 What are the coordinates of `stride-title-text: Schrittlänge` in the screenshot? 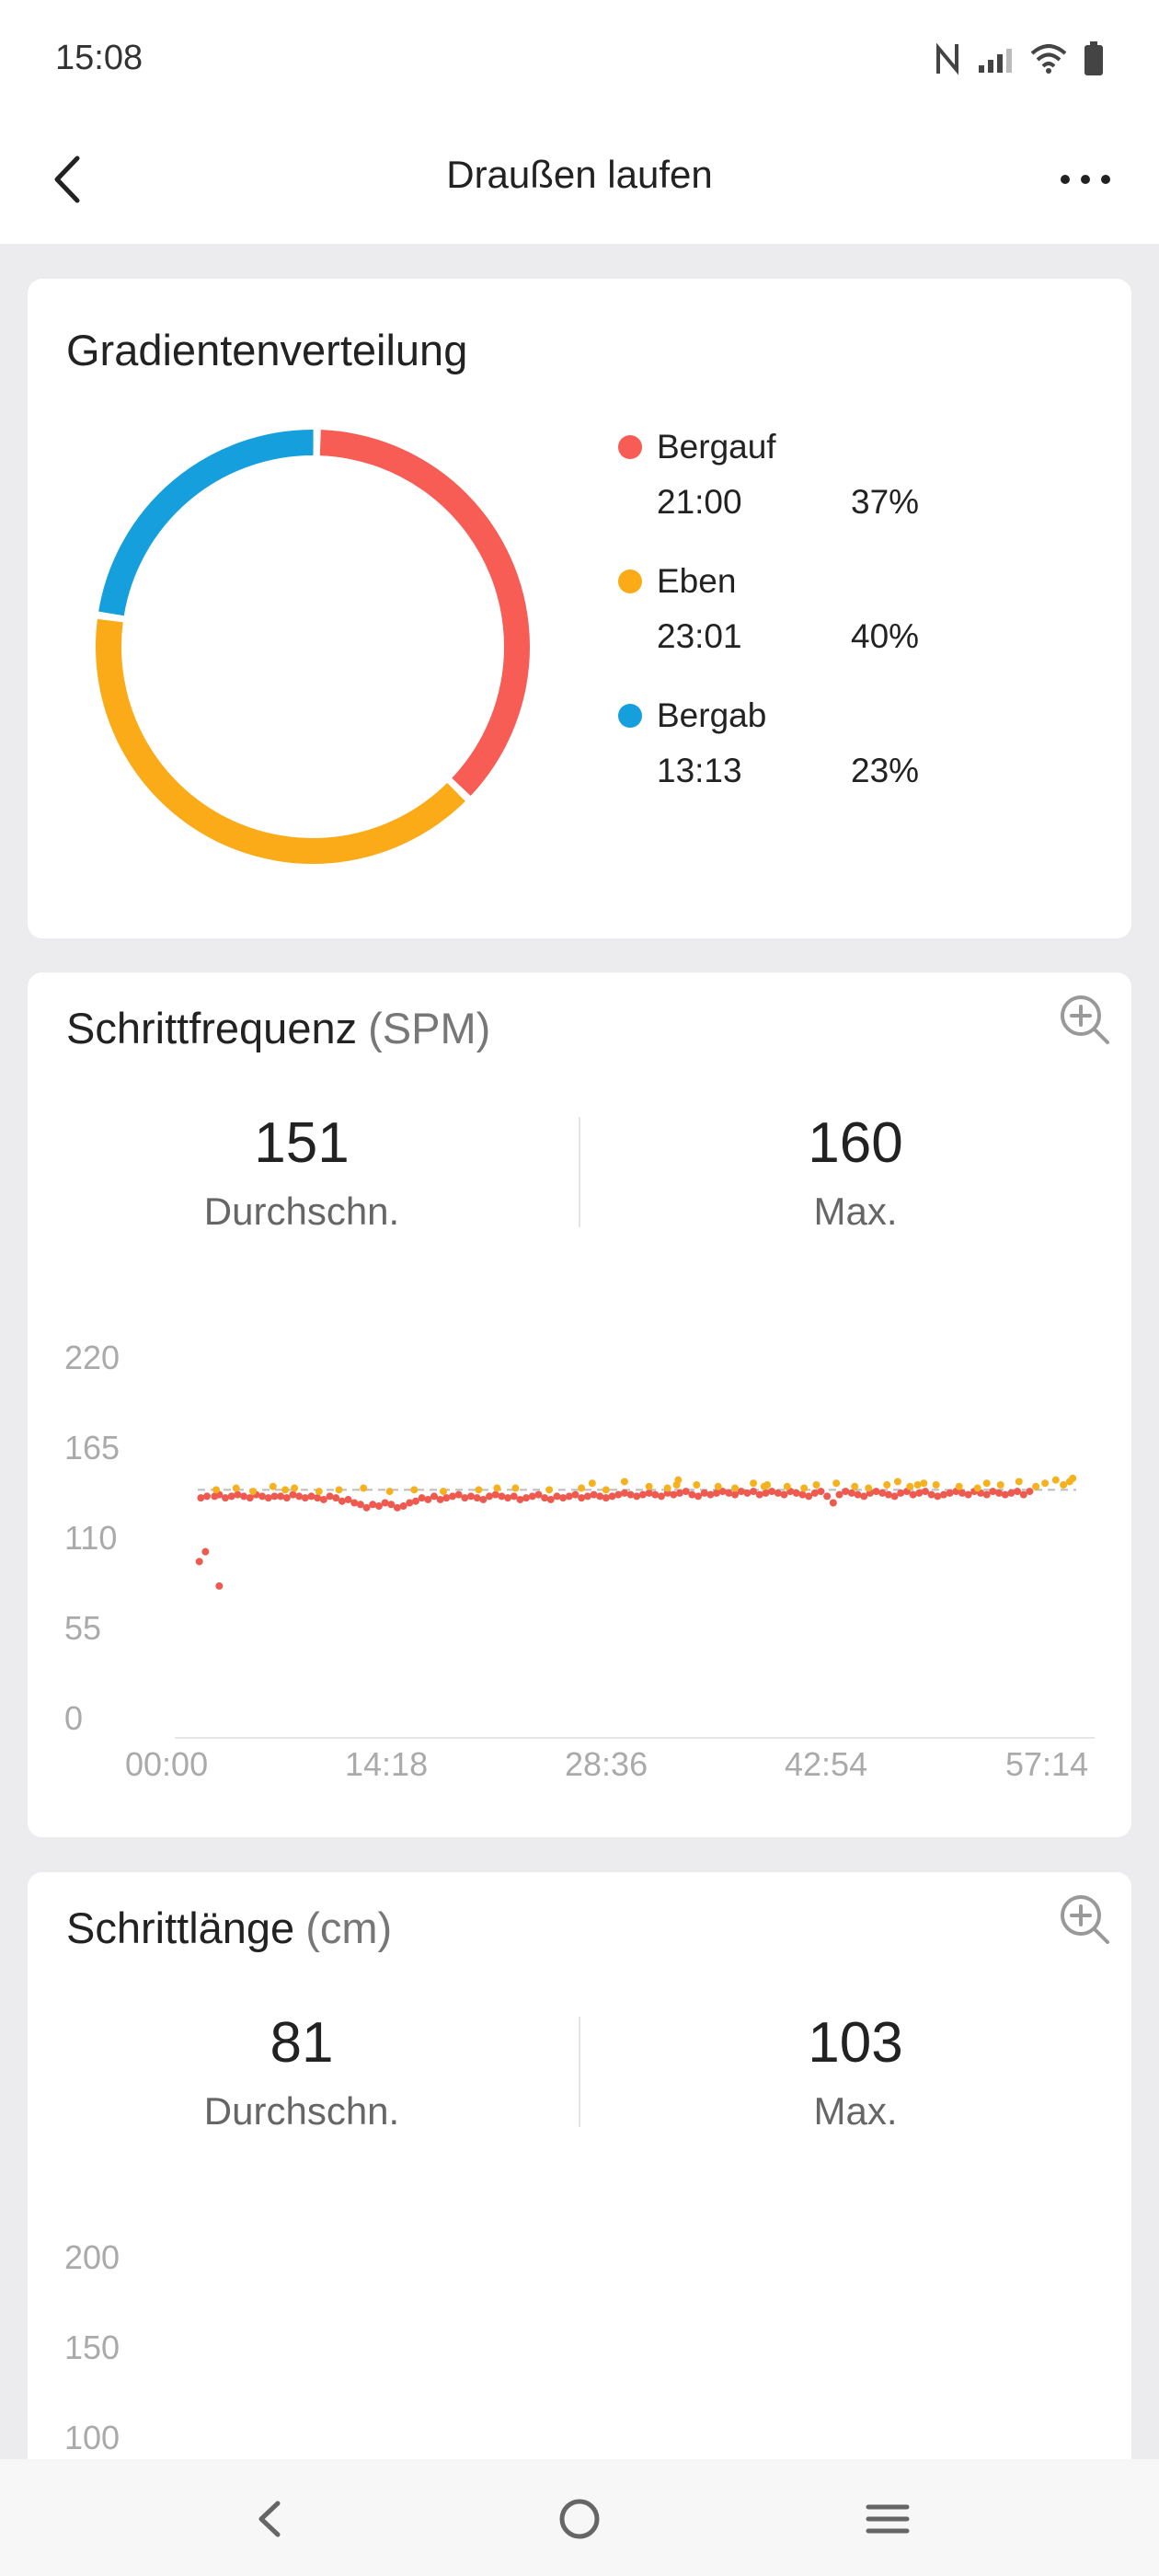 It's located at (180, 1928).